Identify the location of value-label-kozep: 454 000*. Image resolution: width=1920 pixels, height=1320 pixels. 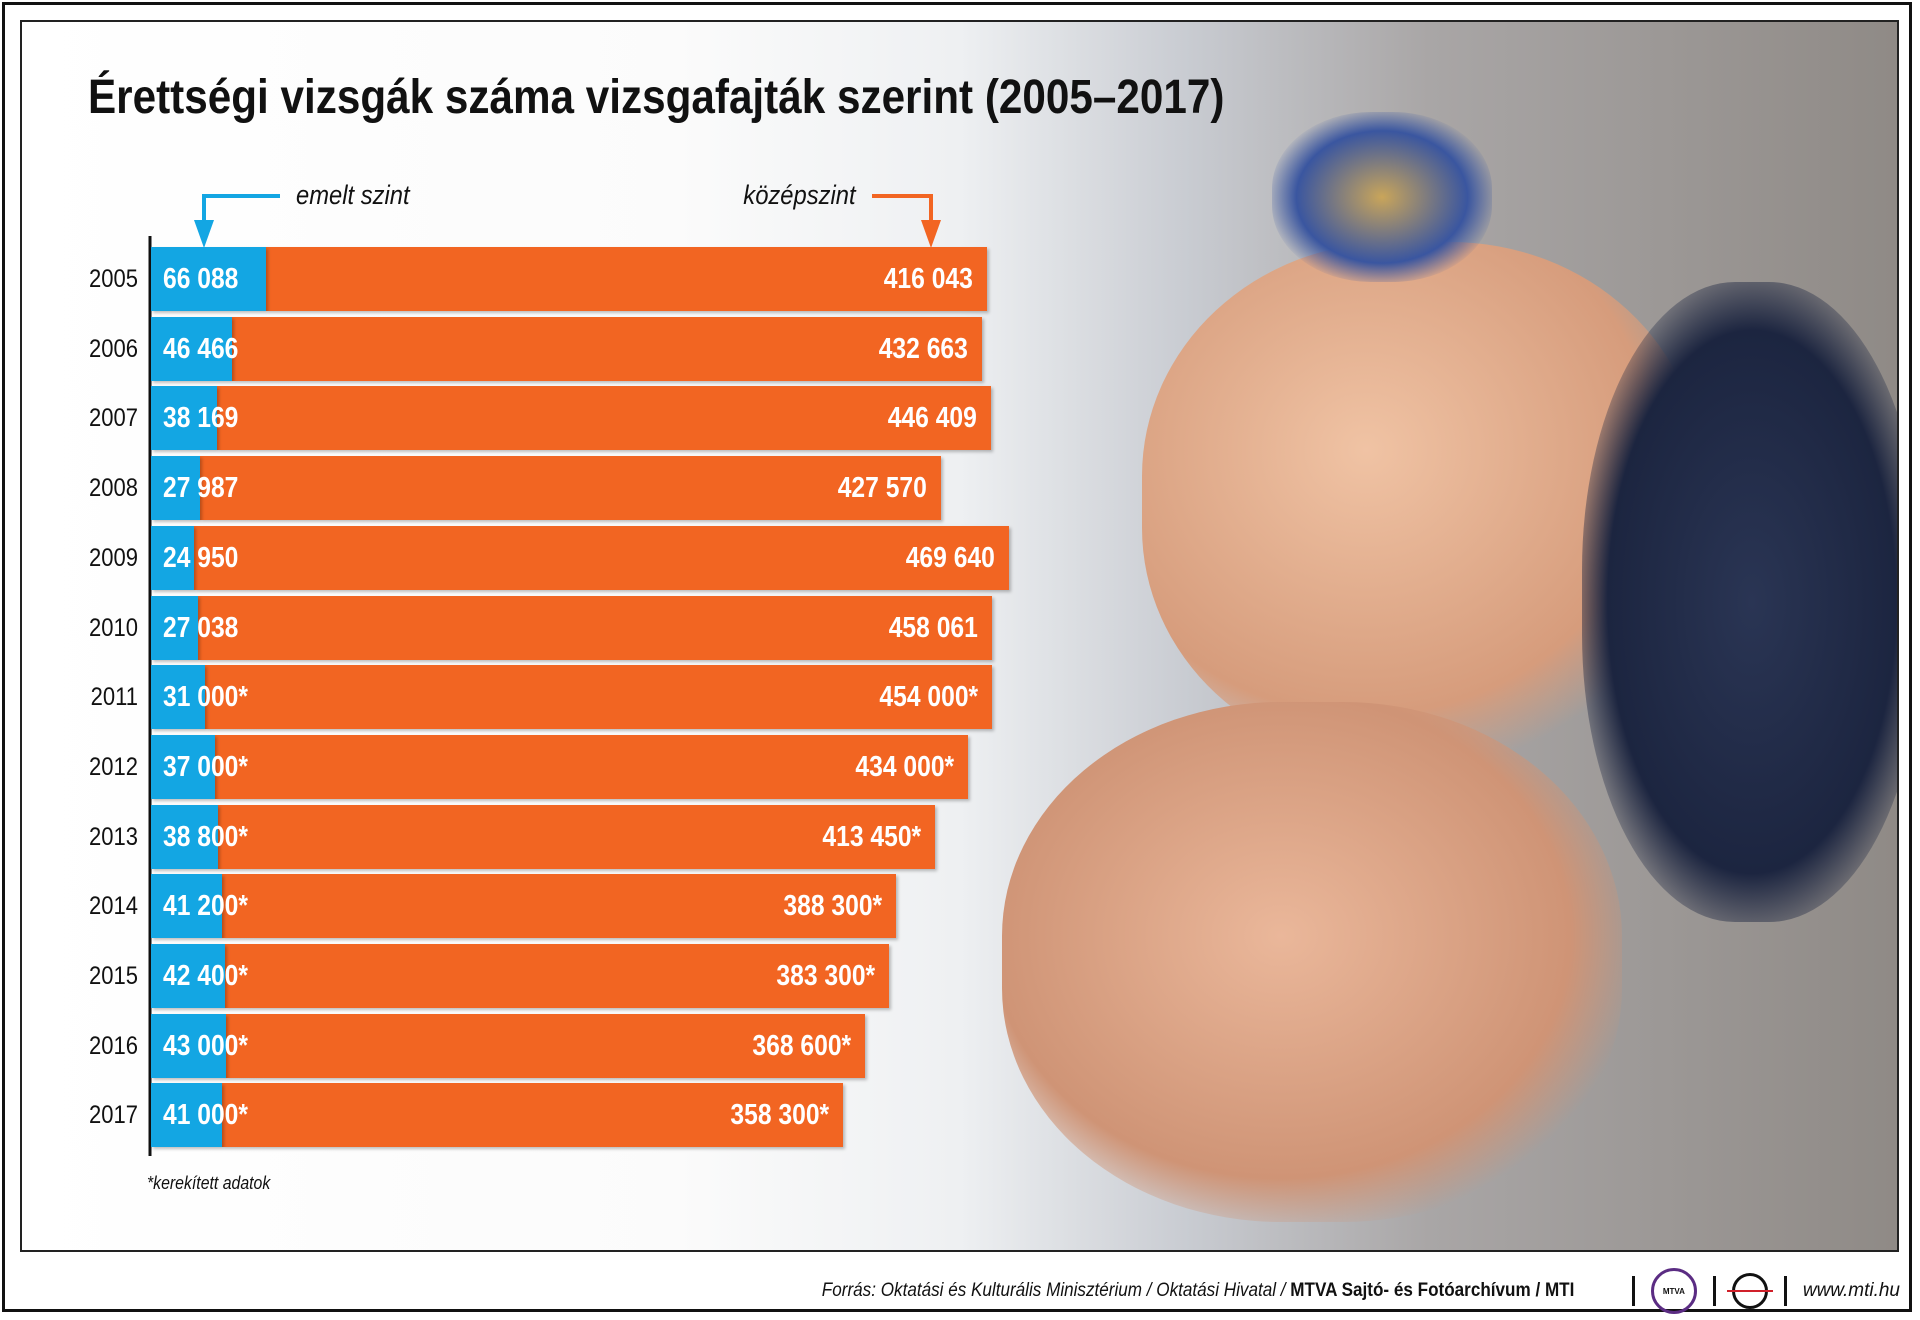
(928, 697).